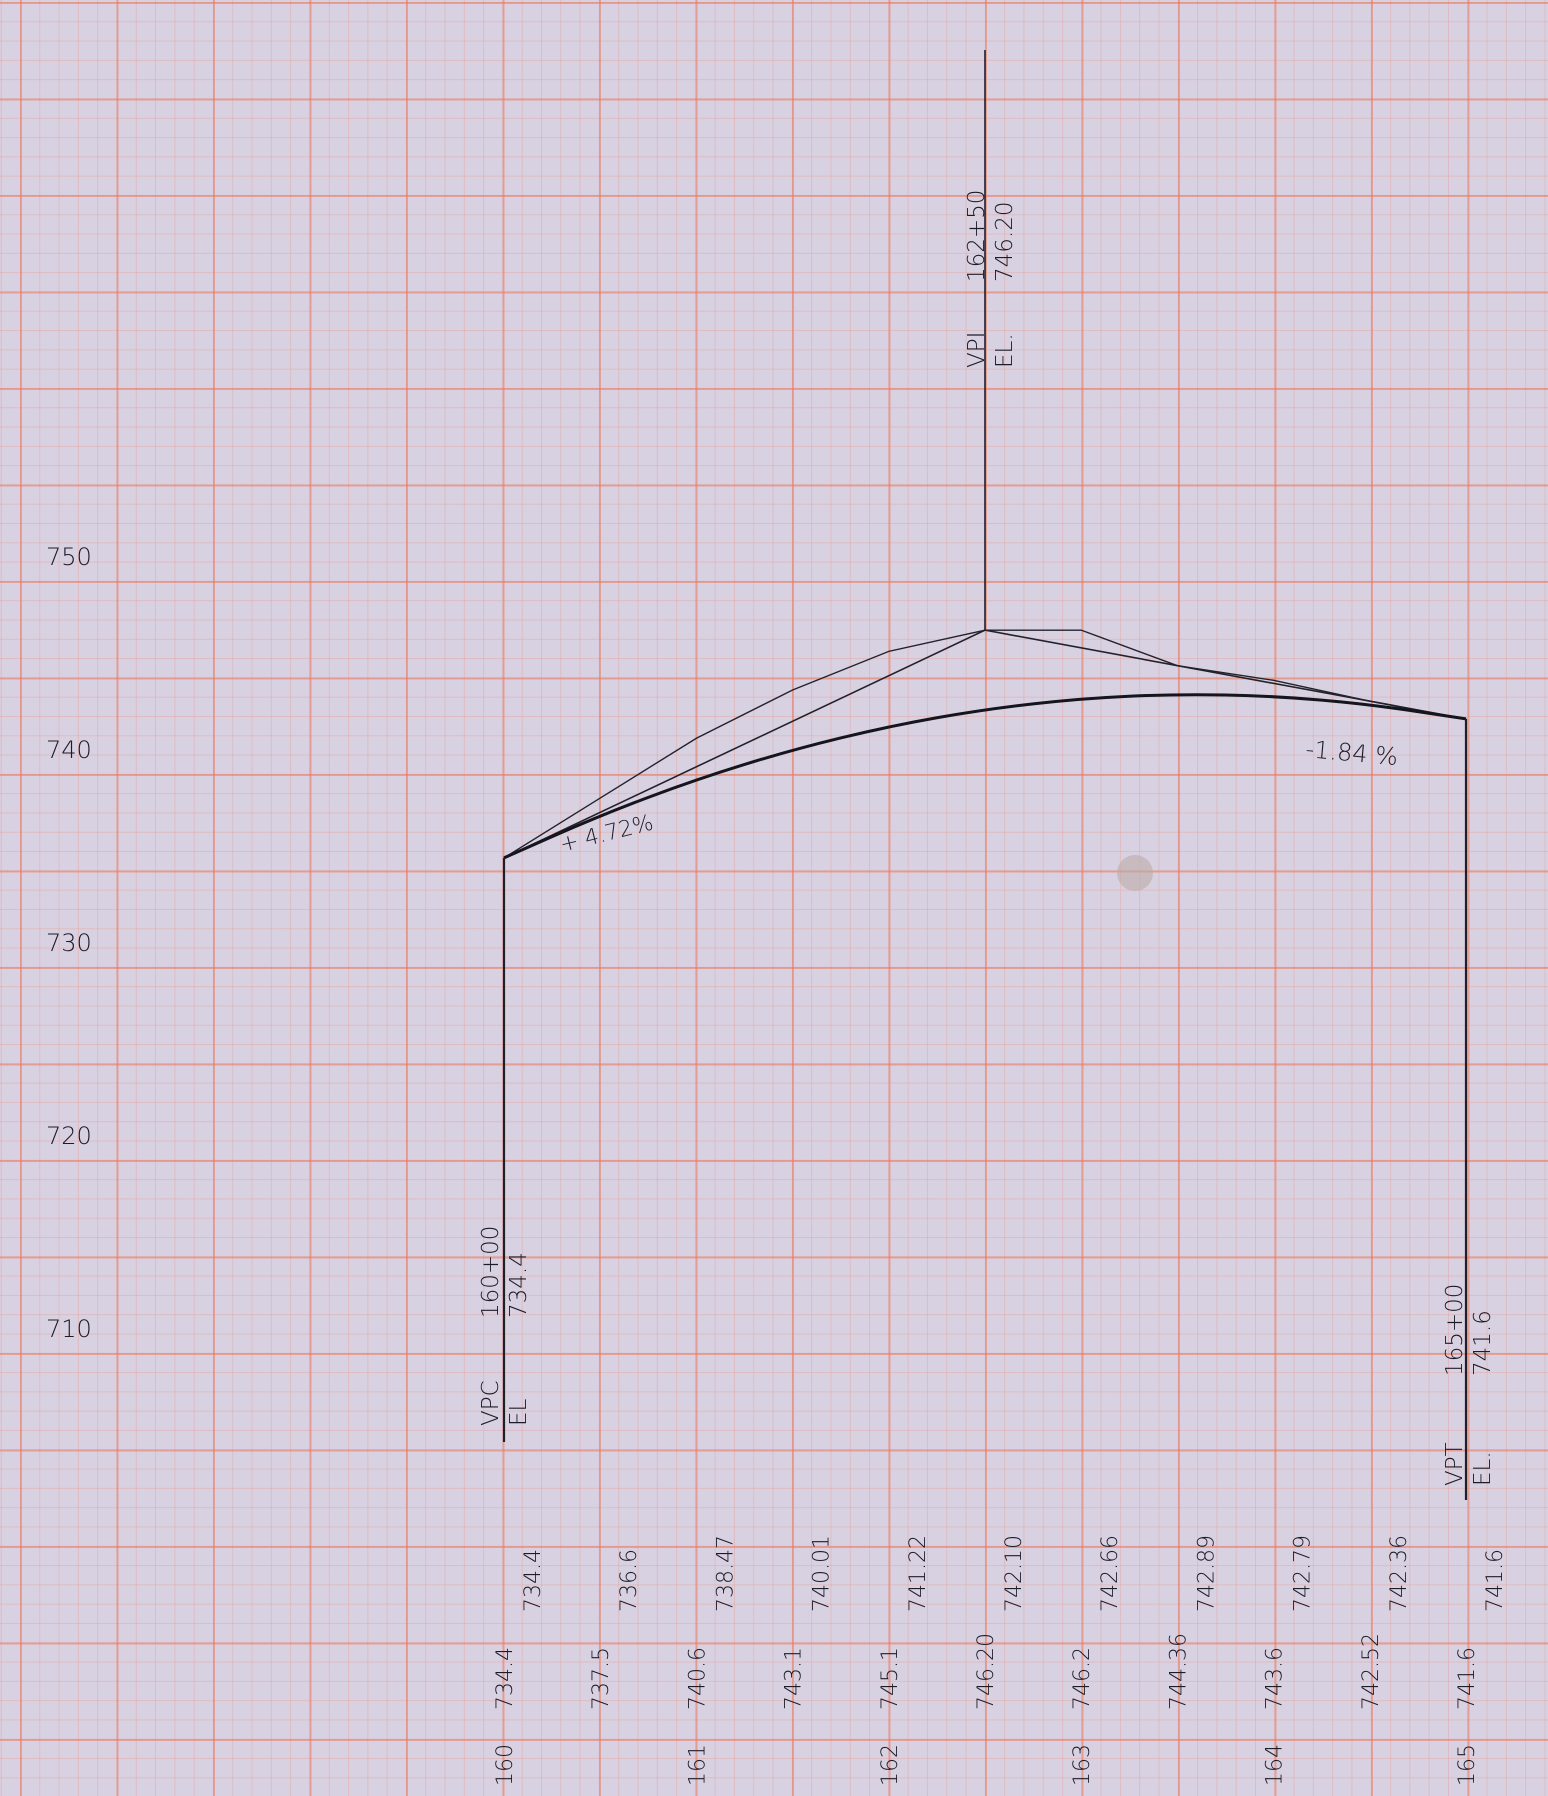 The height and width of the screenshot is (1796, 1548). Describe the element at coordinates (69, 1136) in the screenshot. I see `y-tick-label: 720` at that location.